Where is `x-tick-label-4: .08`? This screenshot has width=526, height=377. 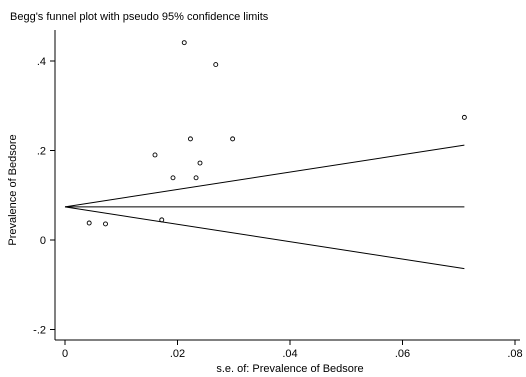
x-tick-label-4: .08 is located at coordinates (514, 354).